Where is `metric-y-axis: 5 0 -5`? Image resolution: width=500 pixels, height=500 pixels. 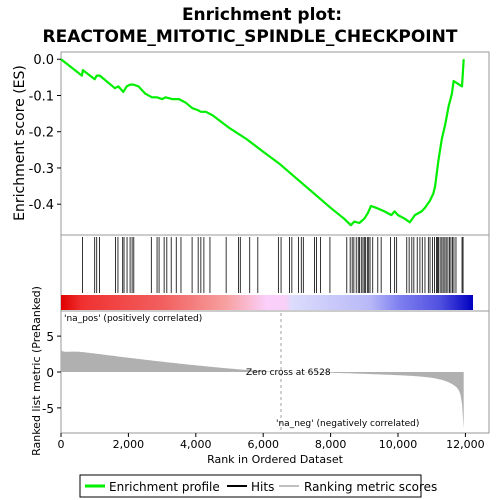
metric-y-axis: 5 0 -5 is located at coordinates (51, 373).